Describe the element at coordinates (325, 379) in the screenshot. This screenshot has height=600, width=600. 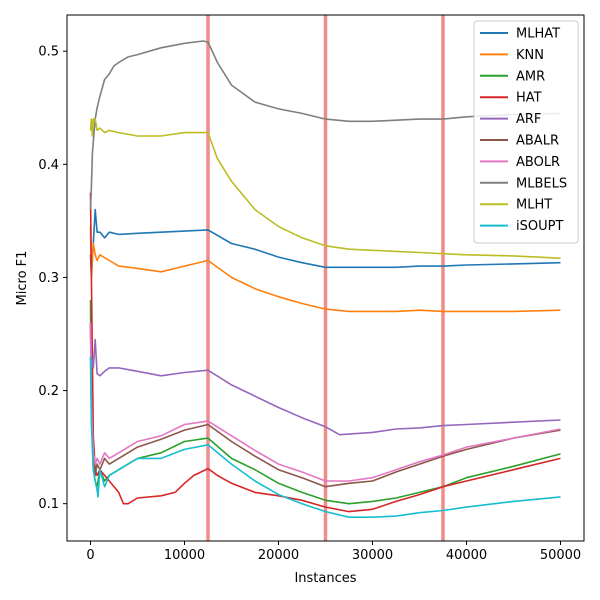
I see `series-line-arf` at that location.